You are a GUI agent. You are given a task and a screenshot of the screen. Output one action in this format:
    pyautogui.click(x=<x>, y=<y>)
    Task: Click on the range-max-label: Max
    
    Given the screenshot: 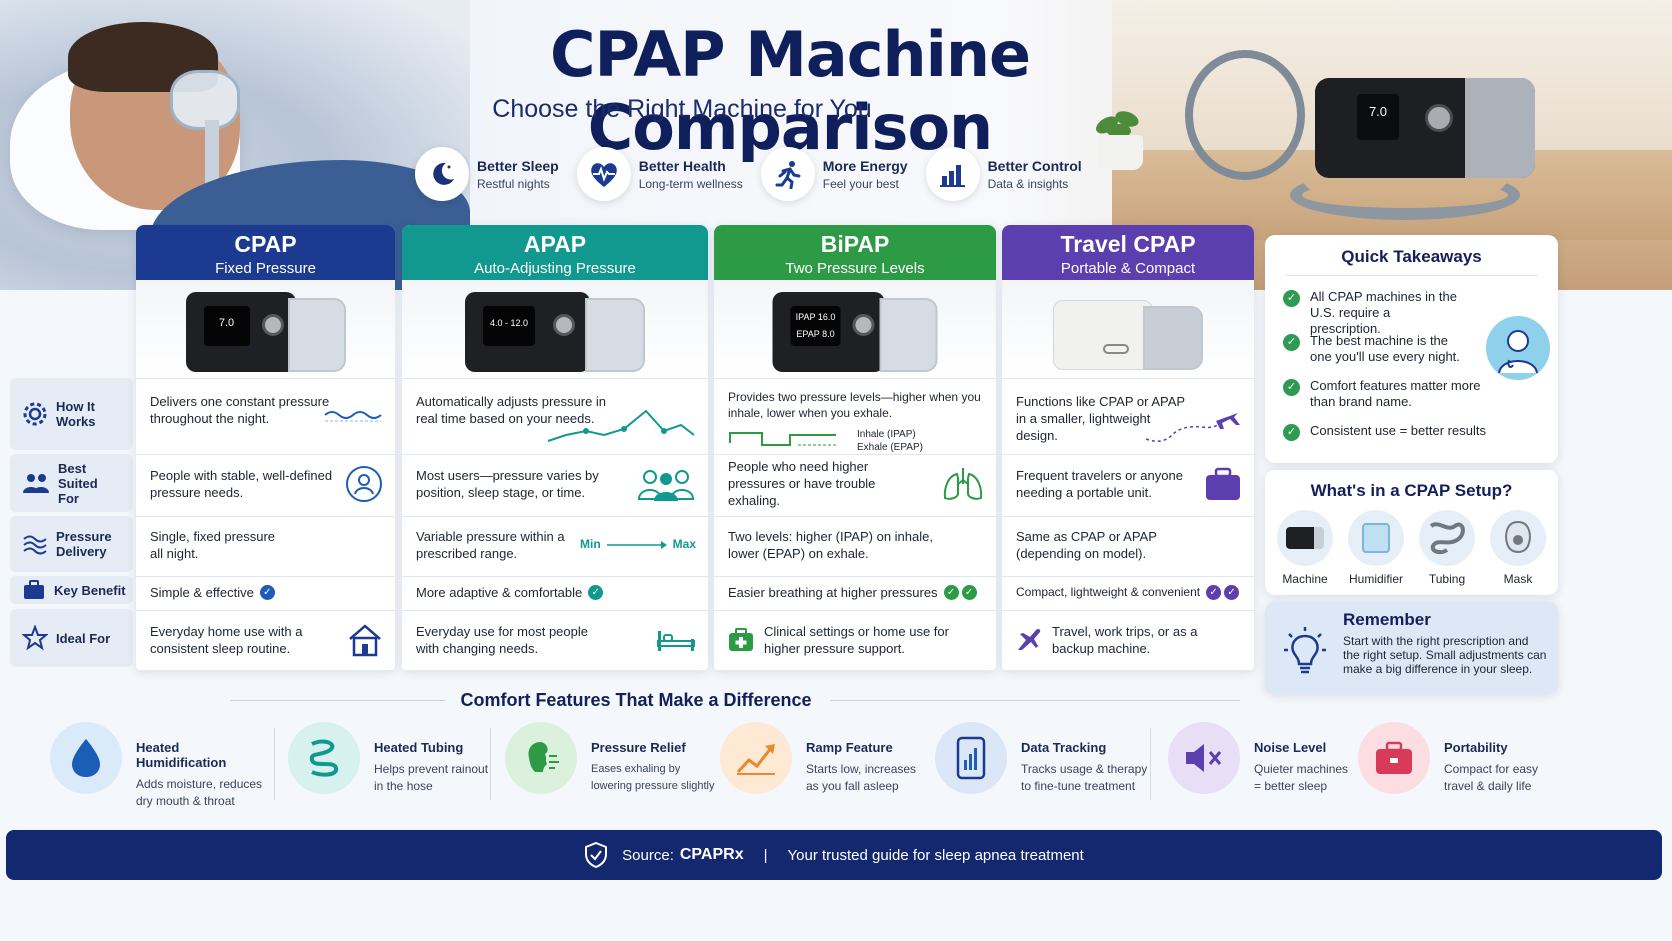 What is the action you would take?
    pyautogui.click(x=684, y=544)
    